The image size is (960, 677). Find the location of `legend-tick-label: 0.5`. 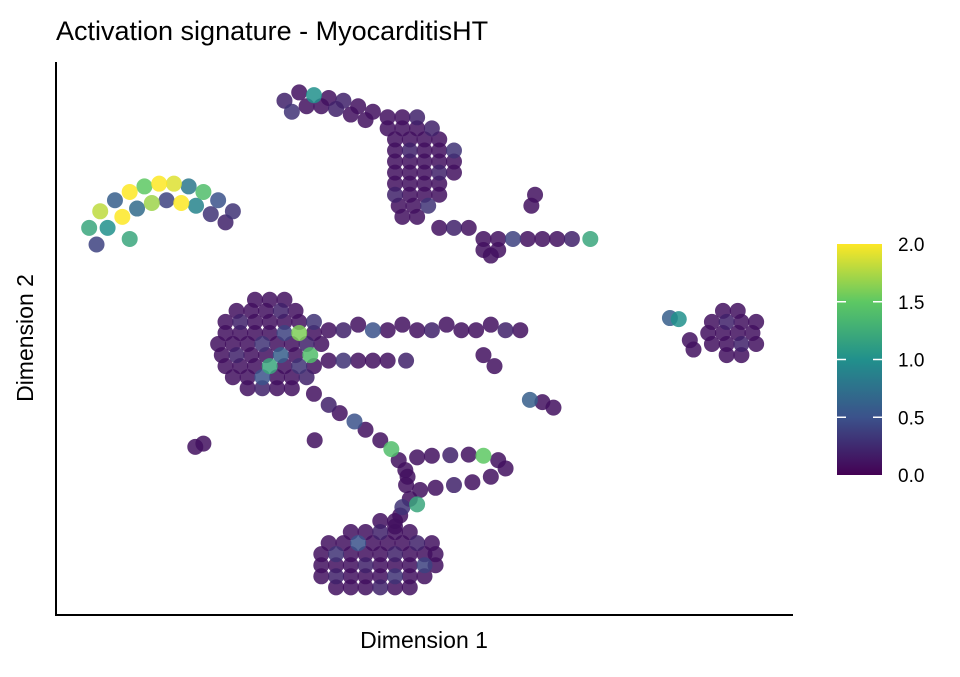

legend-tick-label: 0.5 is located at coordinates (911, 418).